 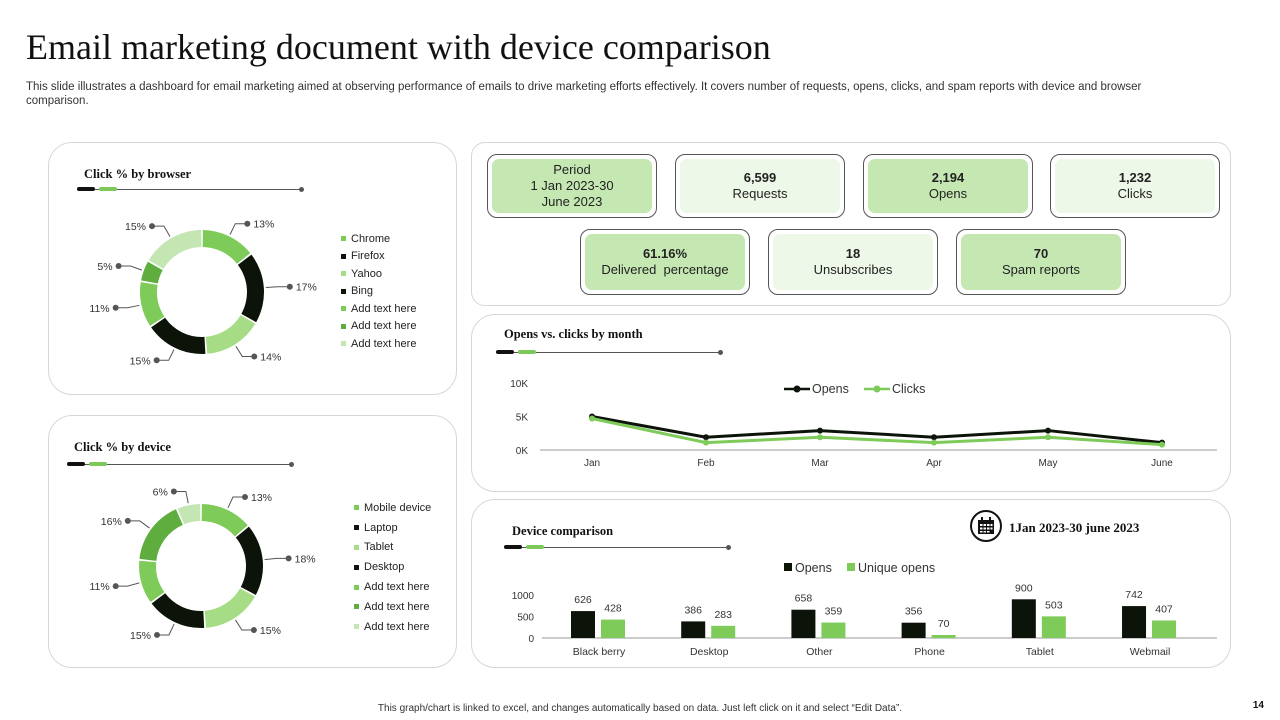 What do you see at coordinates (572, 186) in the screenshot?
I see `kpi-period-card: Period 1 Jan 2023-30 June 2023` at bounding box center [572, 186].